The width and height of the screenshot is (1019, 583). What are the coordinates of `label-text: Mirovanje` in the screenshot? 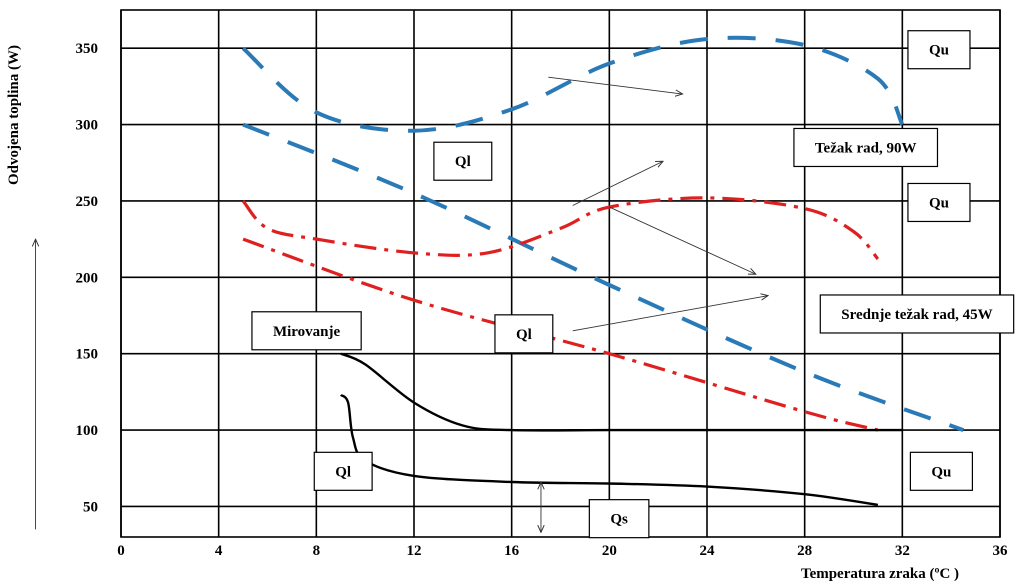 It's located at (307, 332).